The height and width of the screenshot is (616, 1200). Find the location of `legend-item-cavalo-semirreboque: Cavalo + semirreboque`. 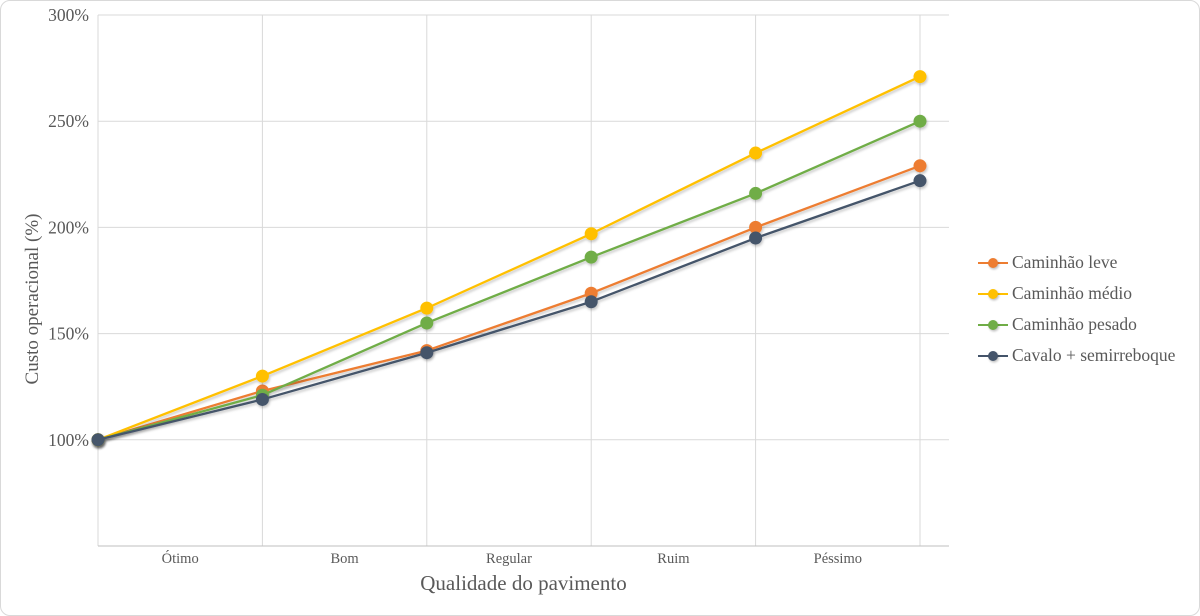

legend-item-cavalo-semirreboque: Cavalo + semirreboque is located at coordinates (1076, 355).